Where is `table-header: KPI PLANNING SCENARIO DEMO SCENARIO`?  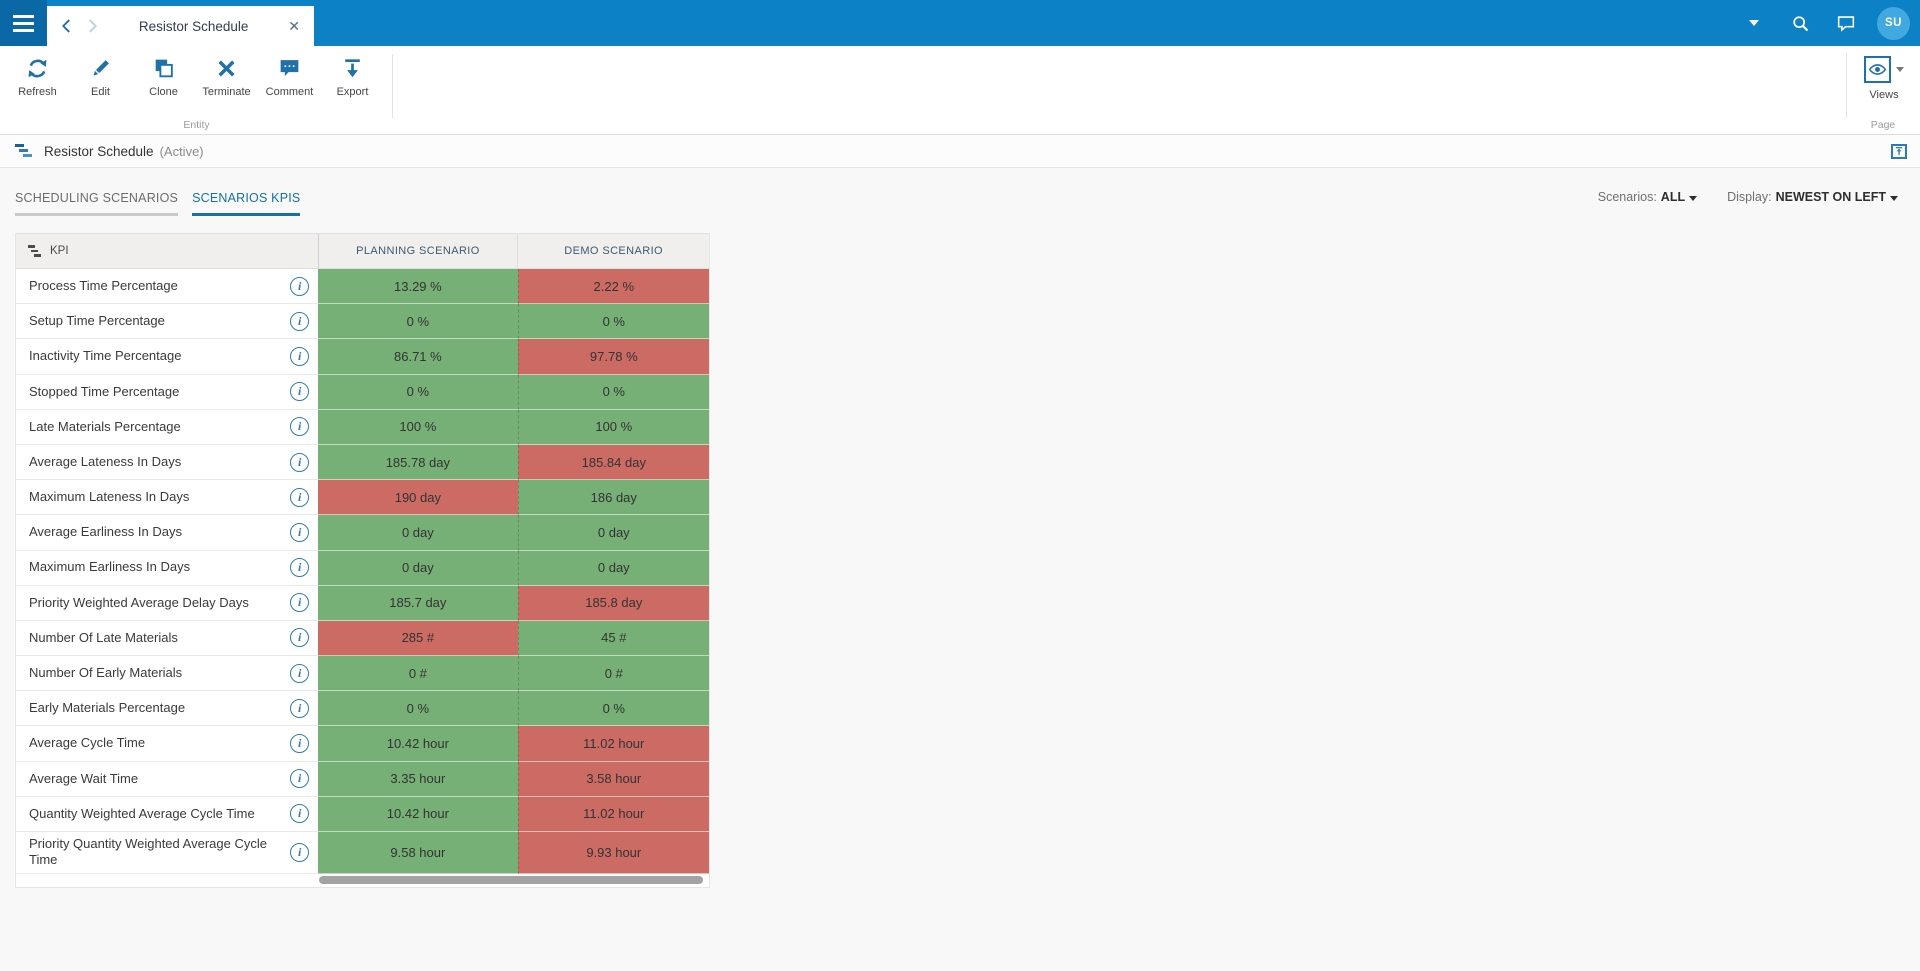 table-header: KPI PLANNING SCENARIO DEMO SCENARIO is located at coordinates (362, 251).